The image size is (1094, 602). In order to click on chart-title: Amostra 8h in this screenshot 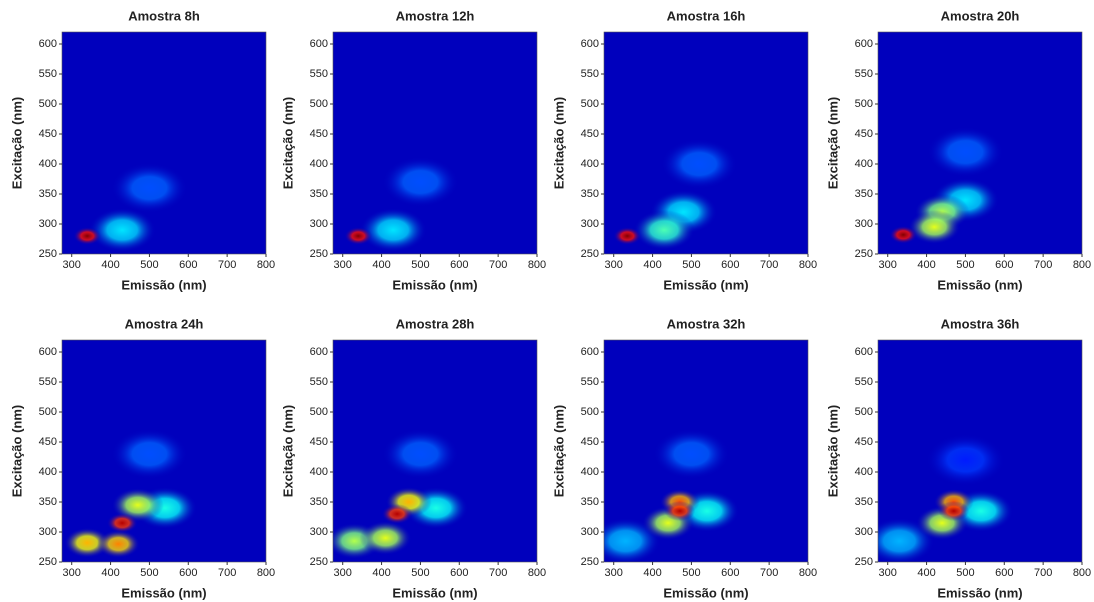, I will do `click(164, 15)`.